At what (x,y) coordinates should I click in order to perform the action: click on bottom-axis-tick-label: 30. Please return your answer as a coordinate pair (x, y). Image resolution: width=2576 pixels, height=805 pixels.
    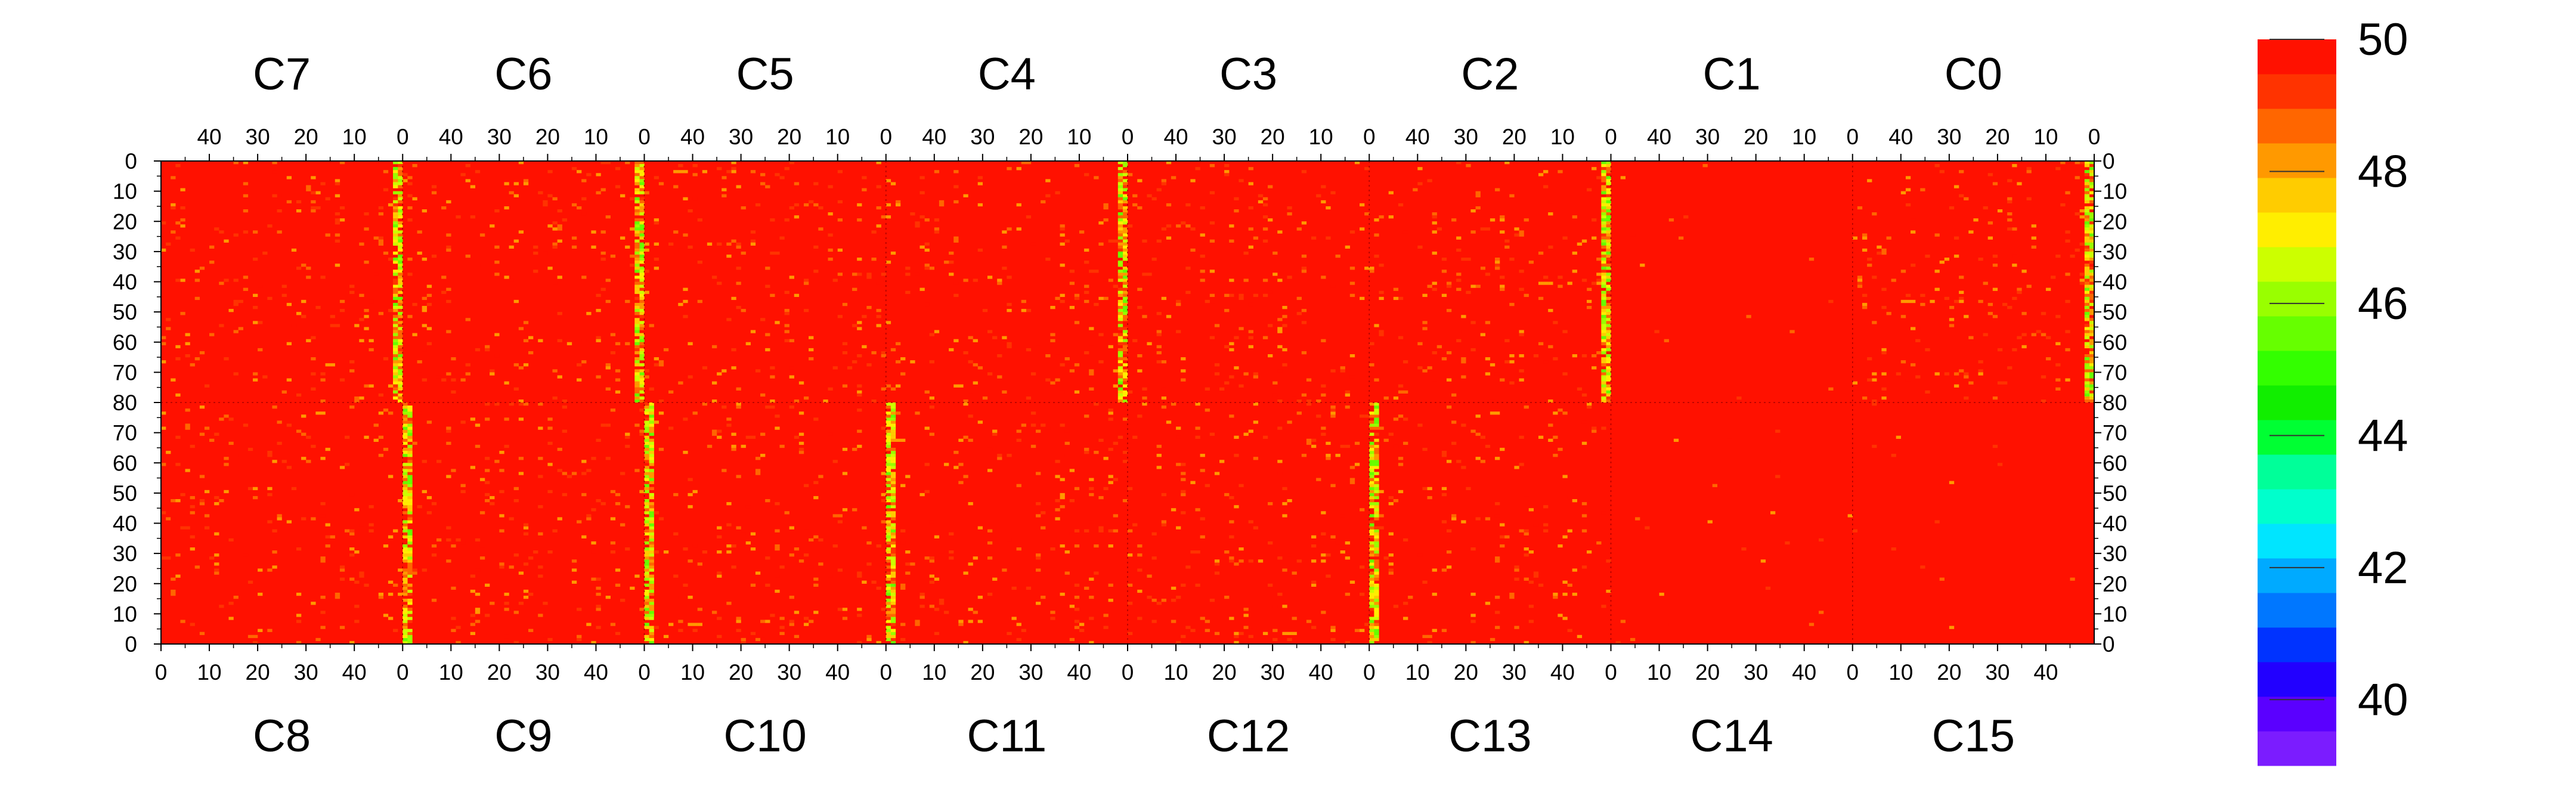
    Looking at the image, I should click on (1514, 672).